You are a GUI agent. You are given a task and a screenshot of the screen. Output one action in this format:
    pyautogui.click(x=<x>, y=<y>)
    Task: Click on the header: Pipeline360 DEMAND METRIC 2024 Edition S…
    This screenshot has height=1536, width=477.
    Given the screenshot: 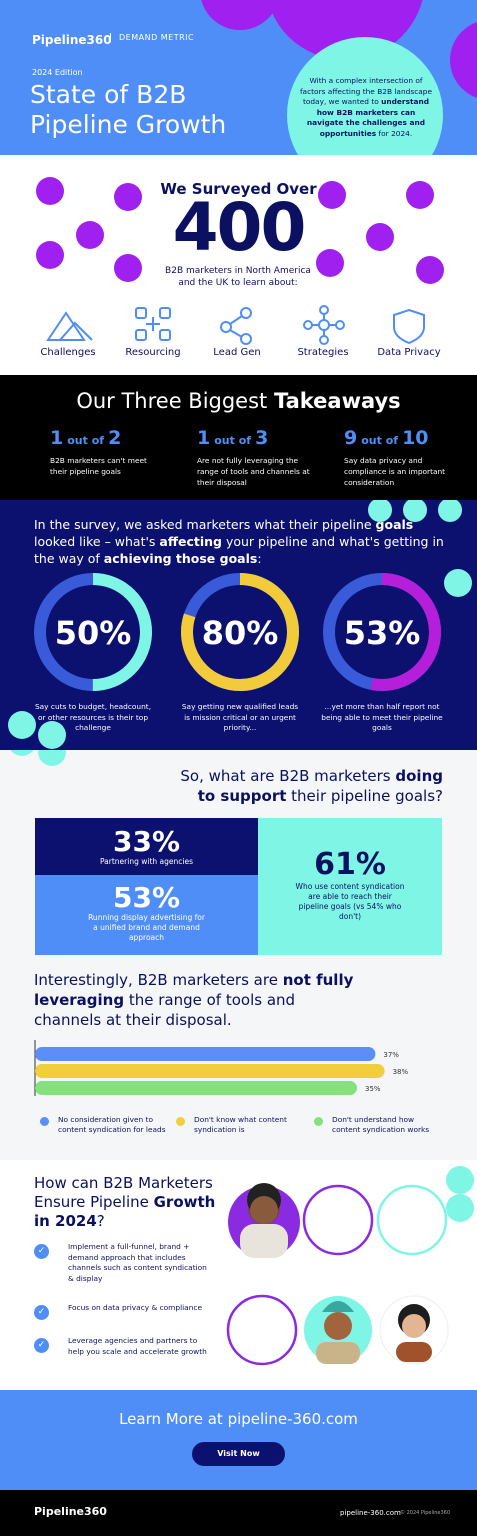 What is the action you would take?
    pyautogui.click(x=238, y=77)
    